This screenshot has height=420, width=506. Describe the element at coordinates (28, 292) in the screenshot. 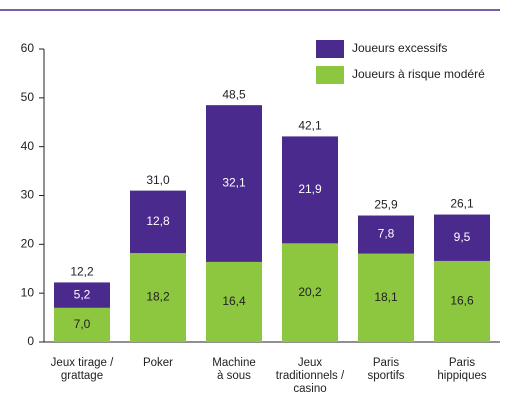

I see `y-tick-label: 10` at that location.